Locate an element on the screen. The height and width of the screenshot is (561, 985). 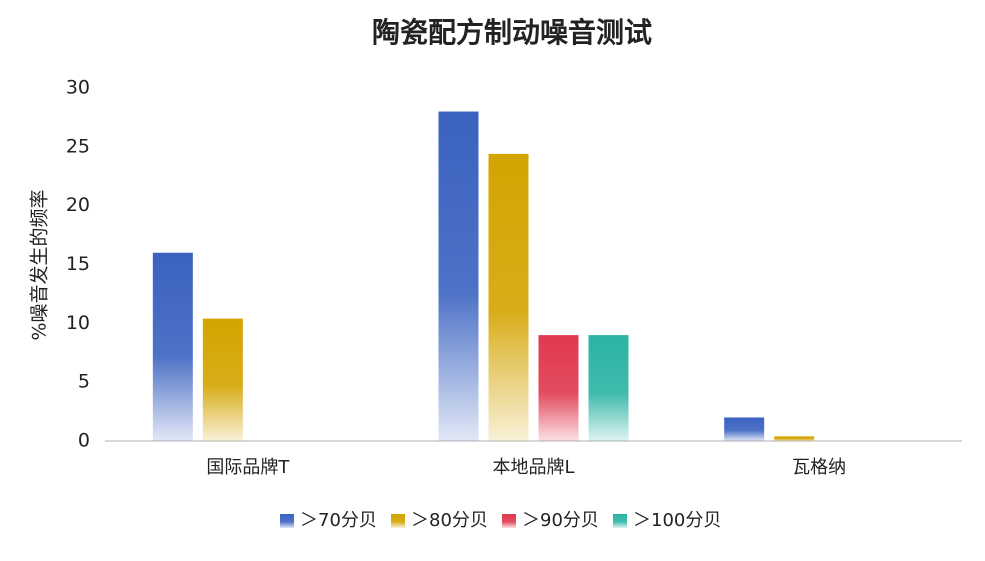
y-tick-label: 5 is located at coordinates (84, 382).